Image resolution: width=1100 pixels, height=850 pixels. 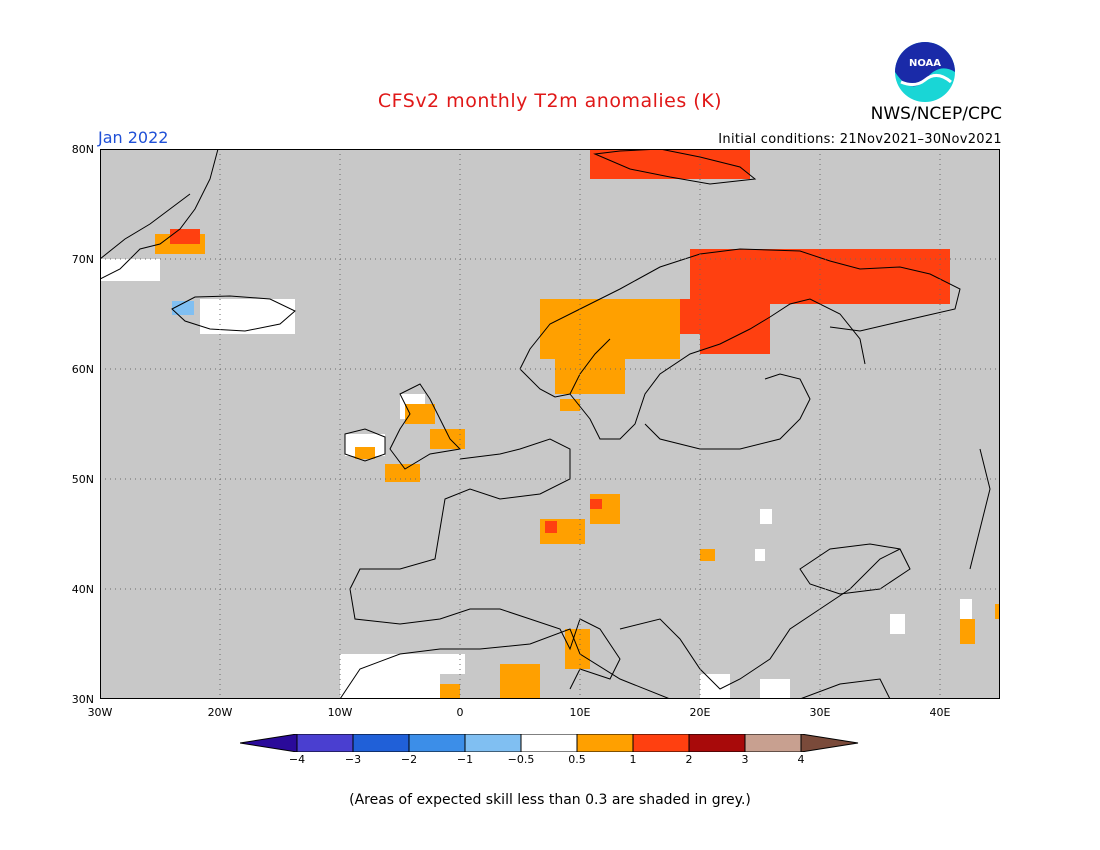 What do you see at coordinates (936, 114) in the screenshot?
I see `agency-label: NWS/NCEP/CPC` at bounding box center [936, 114].